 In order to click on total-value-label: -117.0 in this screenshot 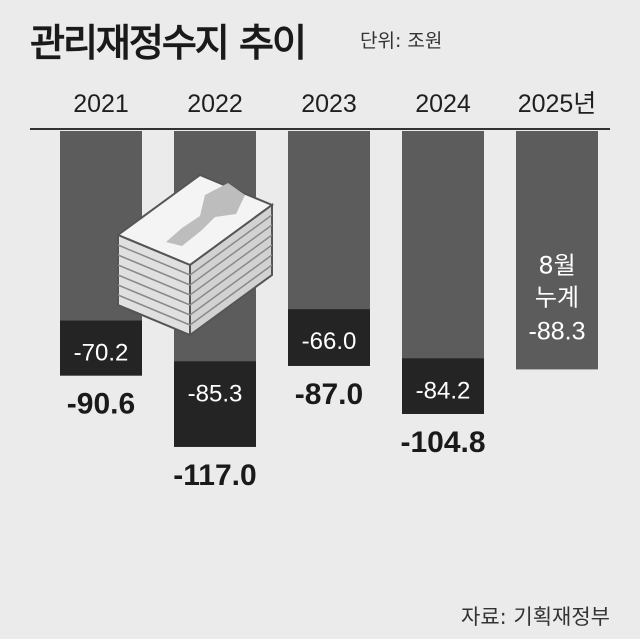, I will do `click(214, 475)`.